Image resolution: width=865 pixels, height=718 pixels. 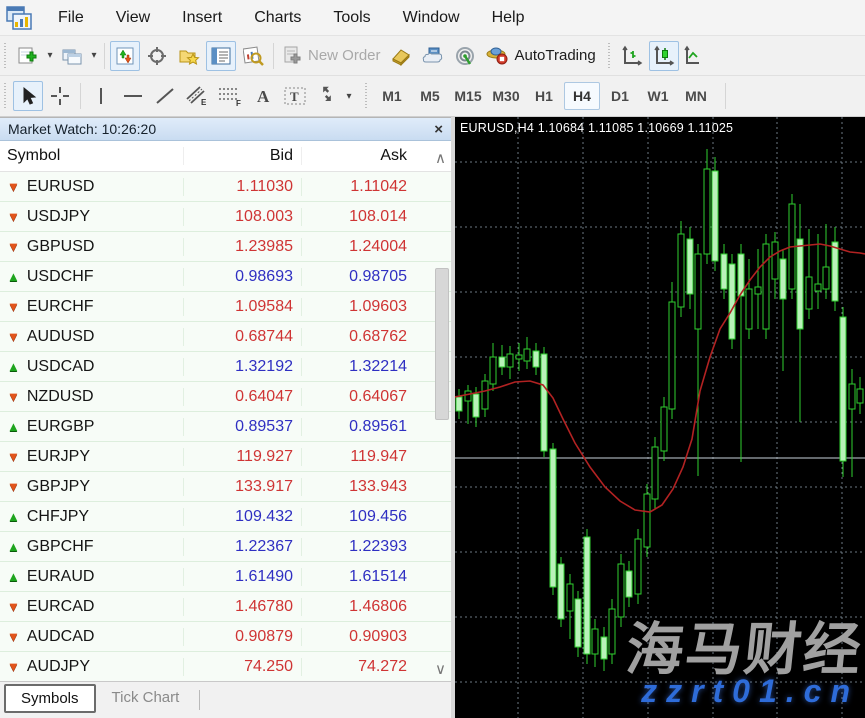 I want to click on close-icon: ×, so click(x=438, y=129).